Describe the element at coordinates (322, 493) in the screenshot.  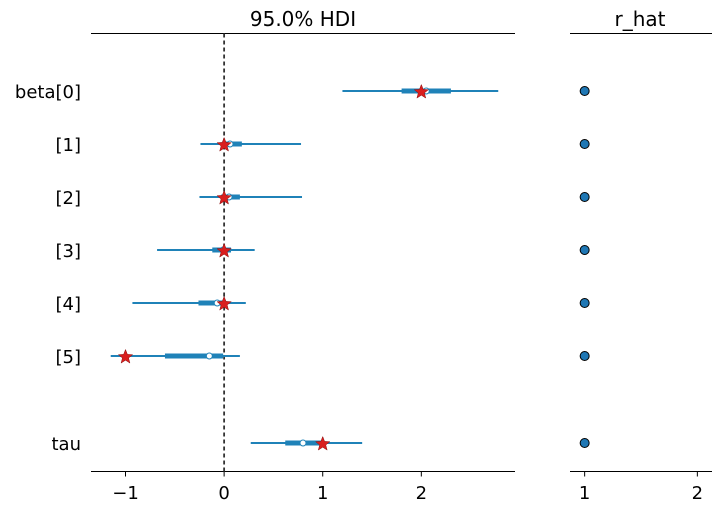
I see `hdi-x-tick-label: 1` at that location.